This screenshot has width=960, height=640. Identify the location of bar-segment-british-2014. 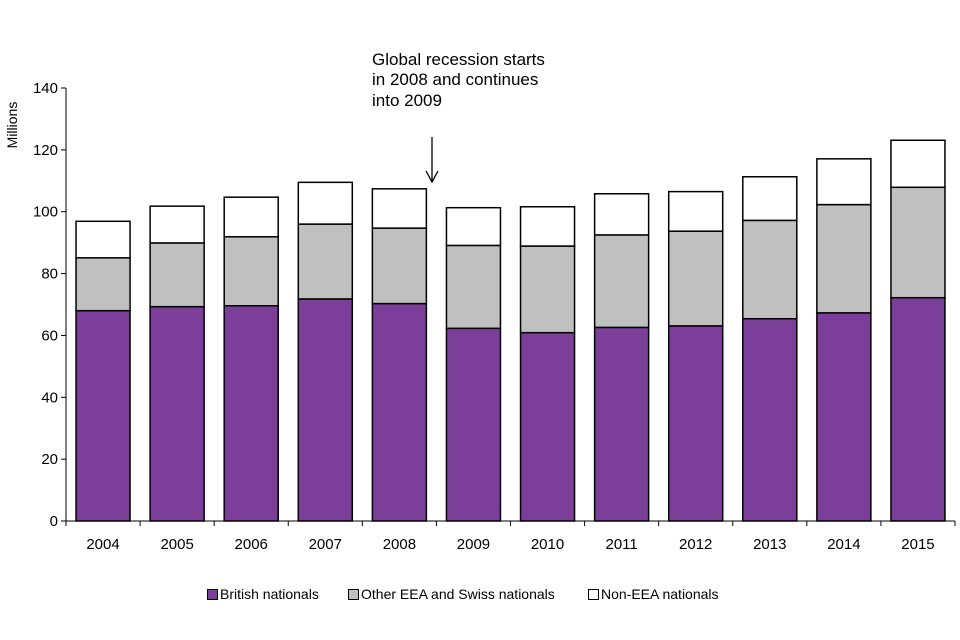
(844, 417).